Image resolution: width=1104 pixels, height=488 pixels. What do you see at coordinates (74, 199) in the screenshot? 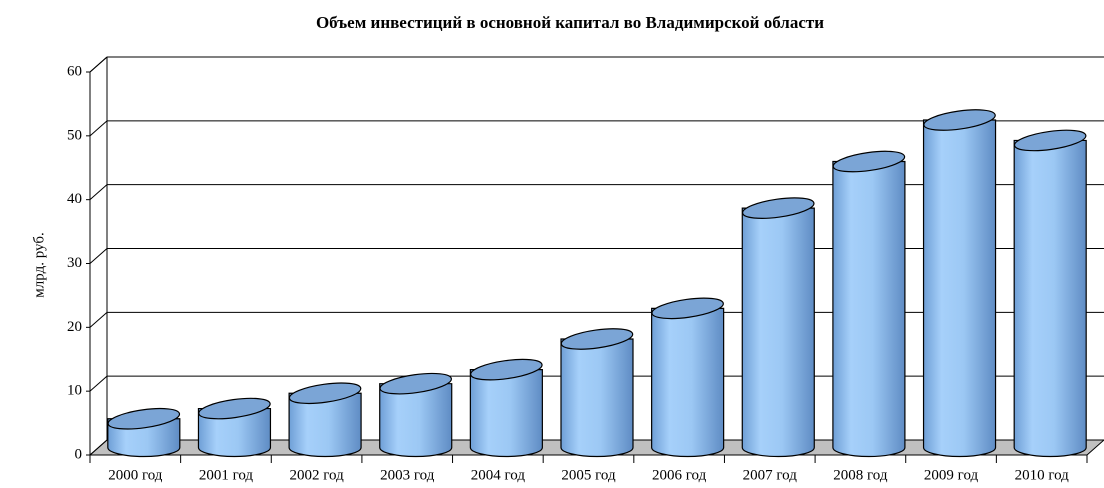
I see `y-tick-label: 40` at bounding box center [74, 199].